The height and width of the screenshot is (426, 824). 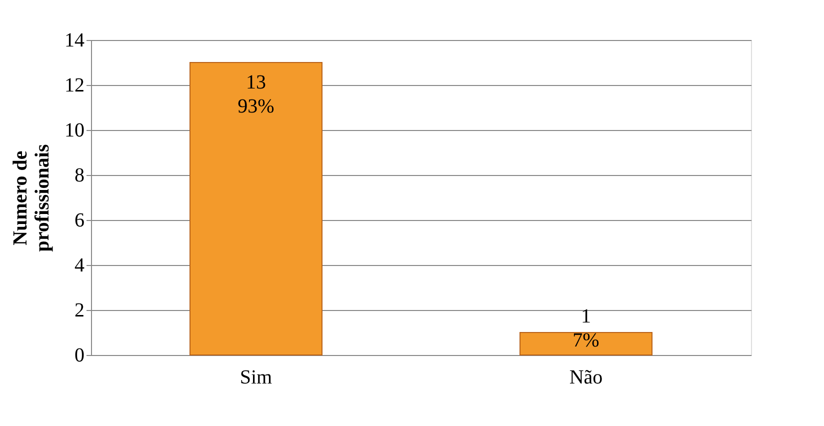 What do you see at coordinates (74, 41) in the screenshot?
I see `y-tick-label: 14` at bounding box center [74, 41].